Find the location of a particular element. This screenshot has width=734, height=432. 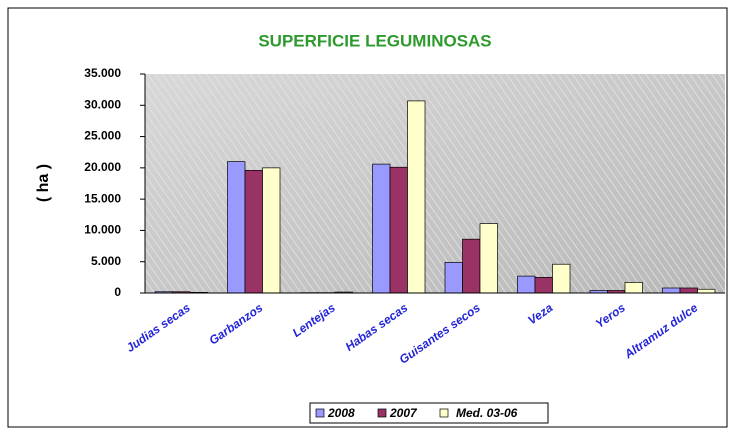

y-tick-label: 10.000 is located at coordinates (102, 230).